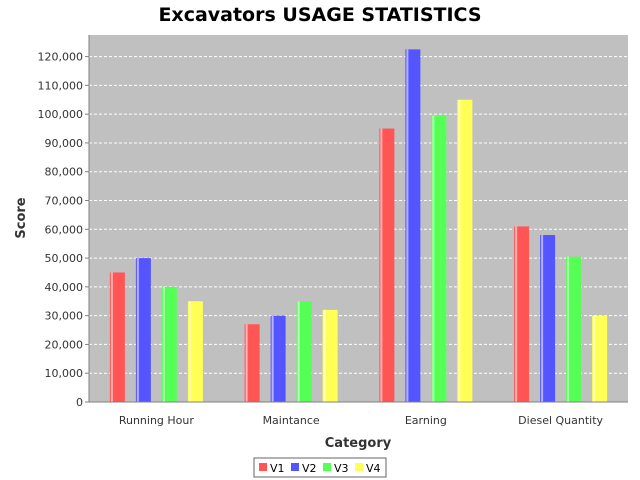  Describe the element at coordinates (64, 287) in the screenshot. I see `y-tick-label: 40,000` at that location.